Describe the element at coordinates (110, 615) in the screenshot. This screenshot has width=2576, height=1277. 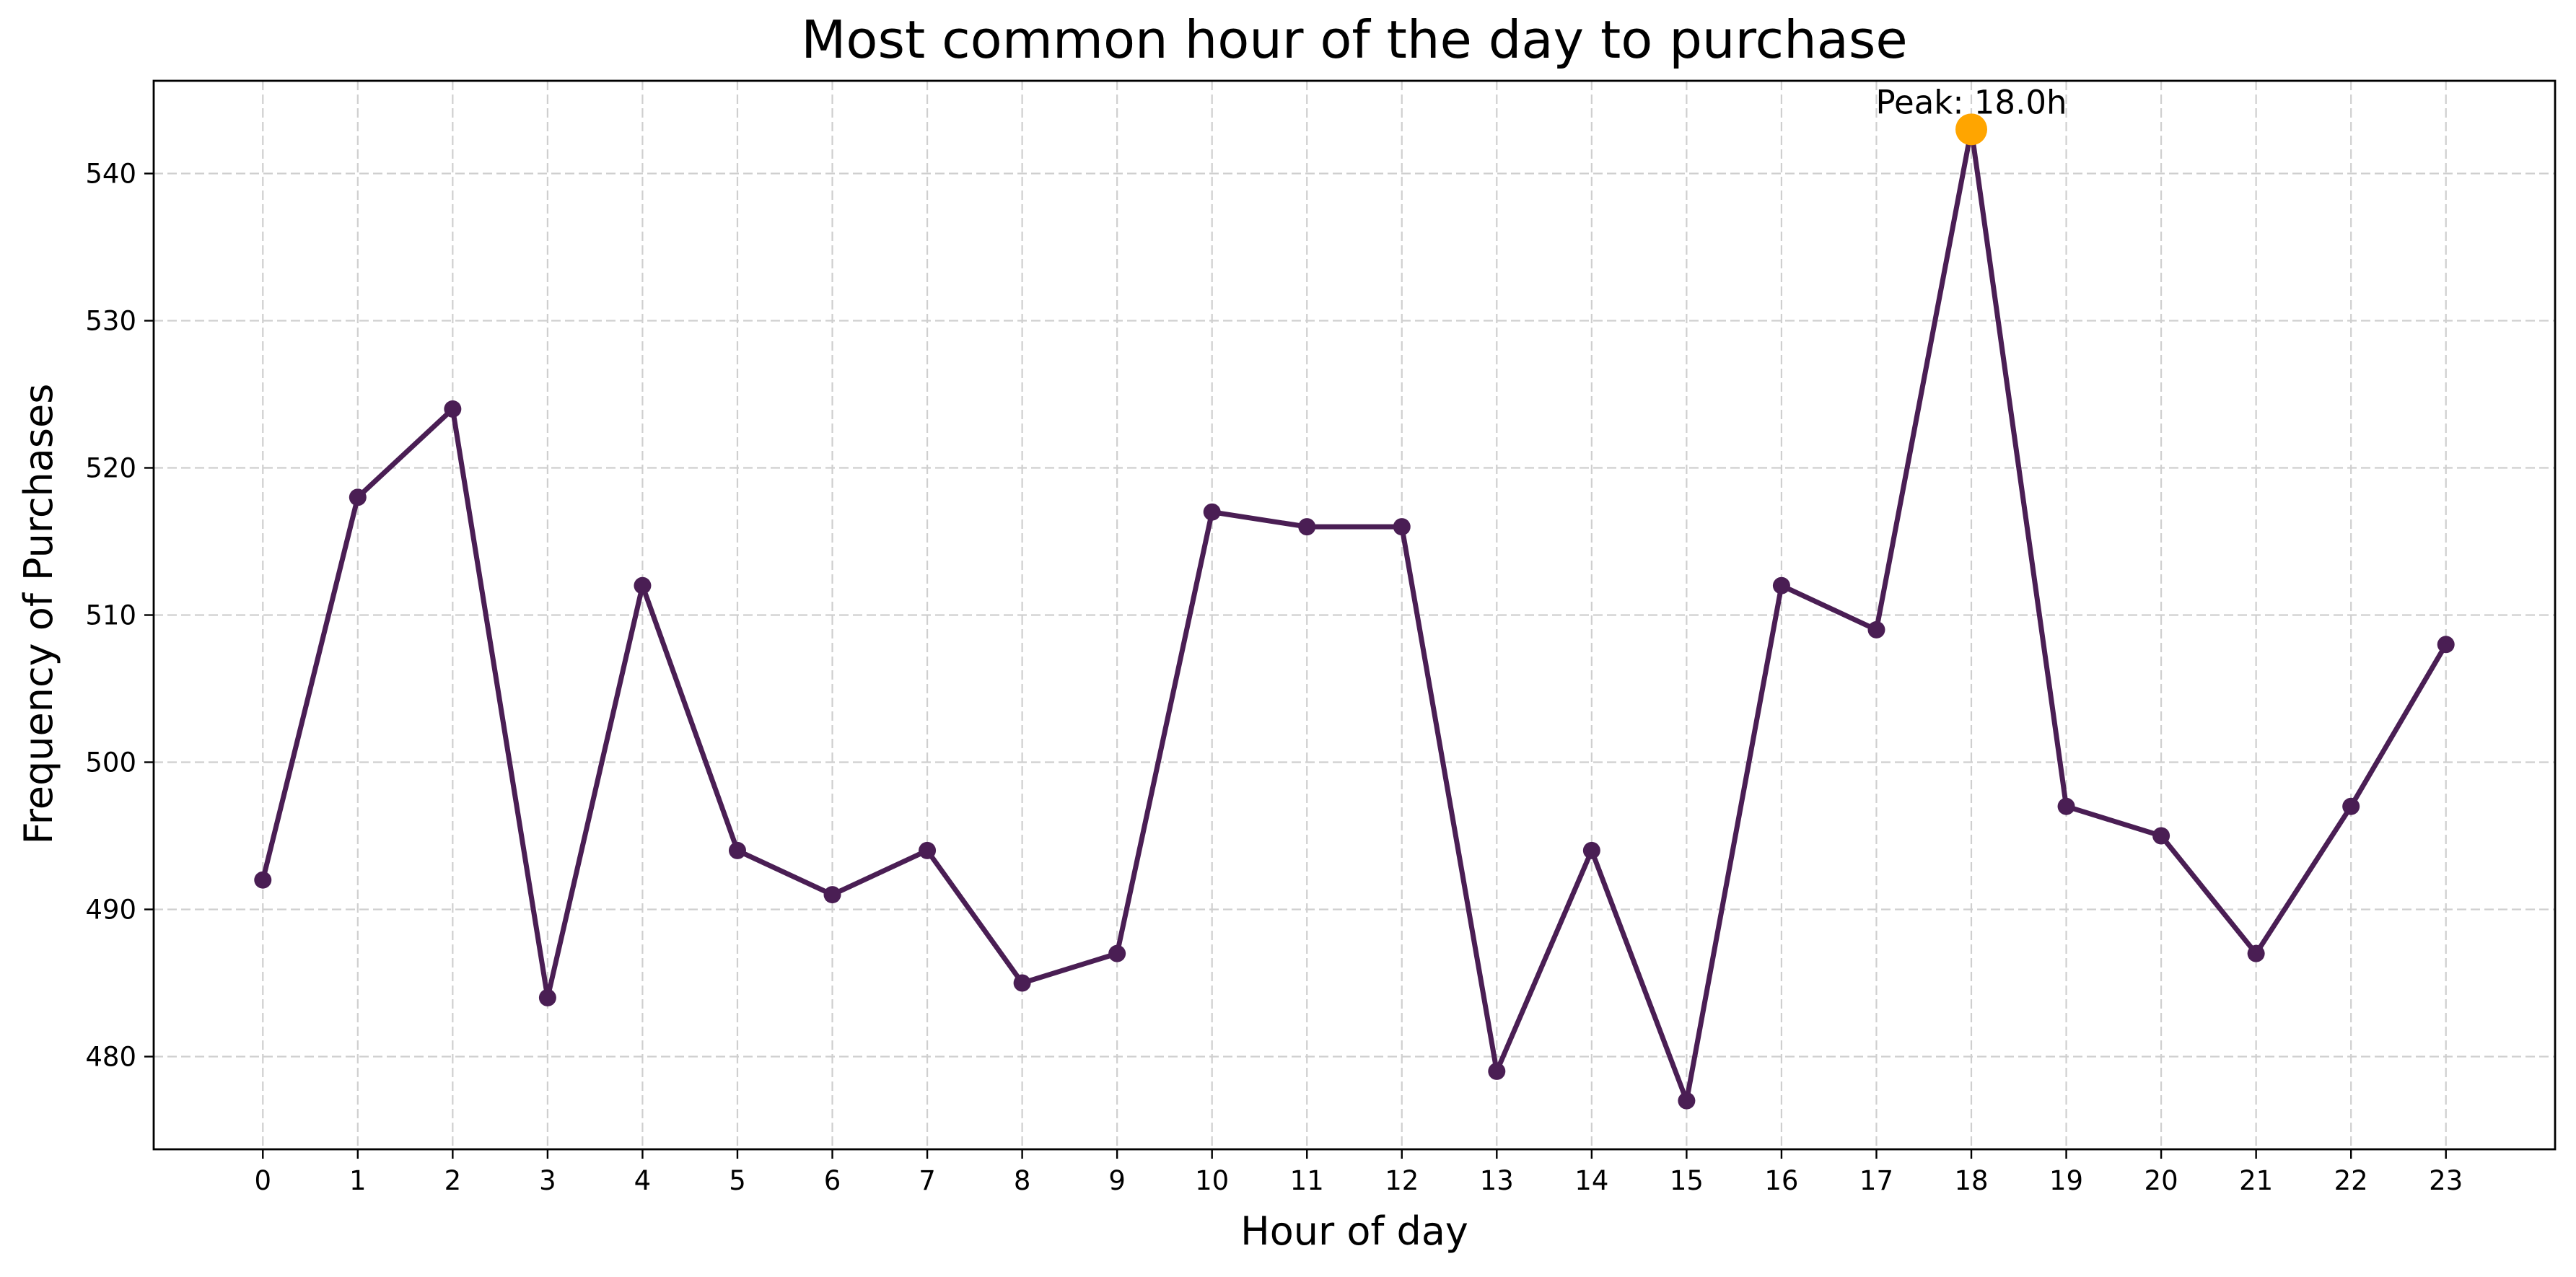
I see `y-tick-label: 510` at that location.